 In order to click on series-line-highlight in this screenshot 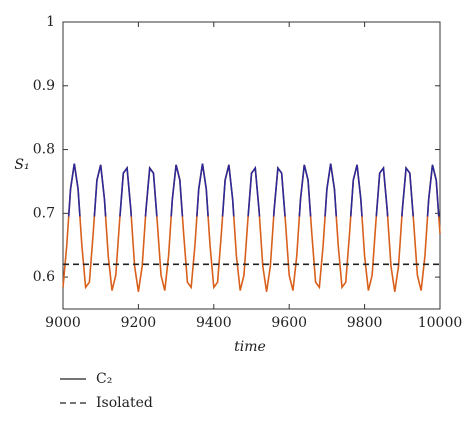, I will do `click(253, 190)`.